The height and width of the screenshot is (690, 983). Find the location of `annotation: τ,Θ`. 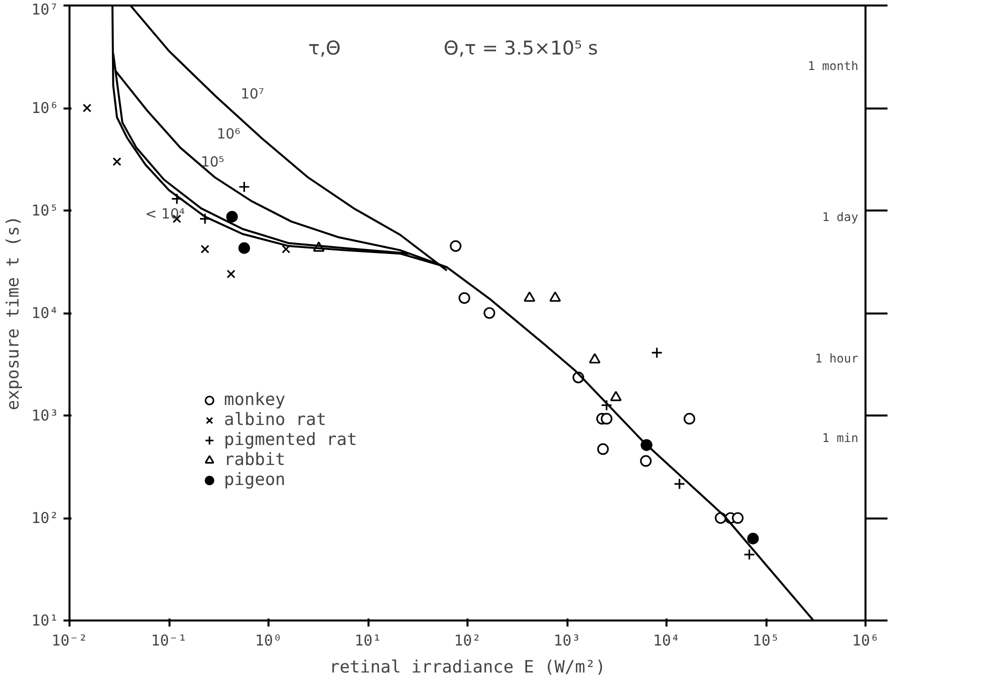

annotation: τ,Θ is located at coordinates (324, 49).